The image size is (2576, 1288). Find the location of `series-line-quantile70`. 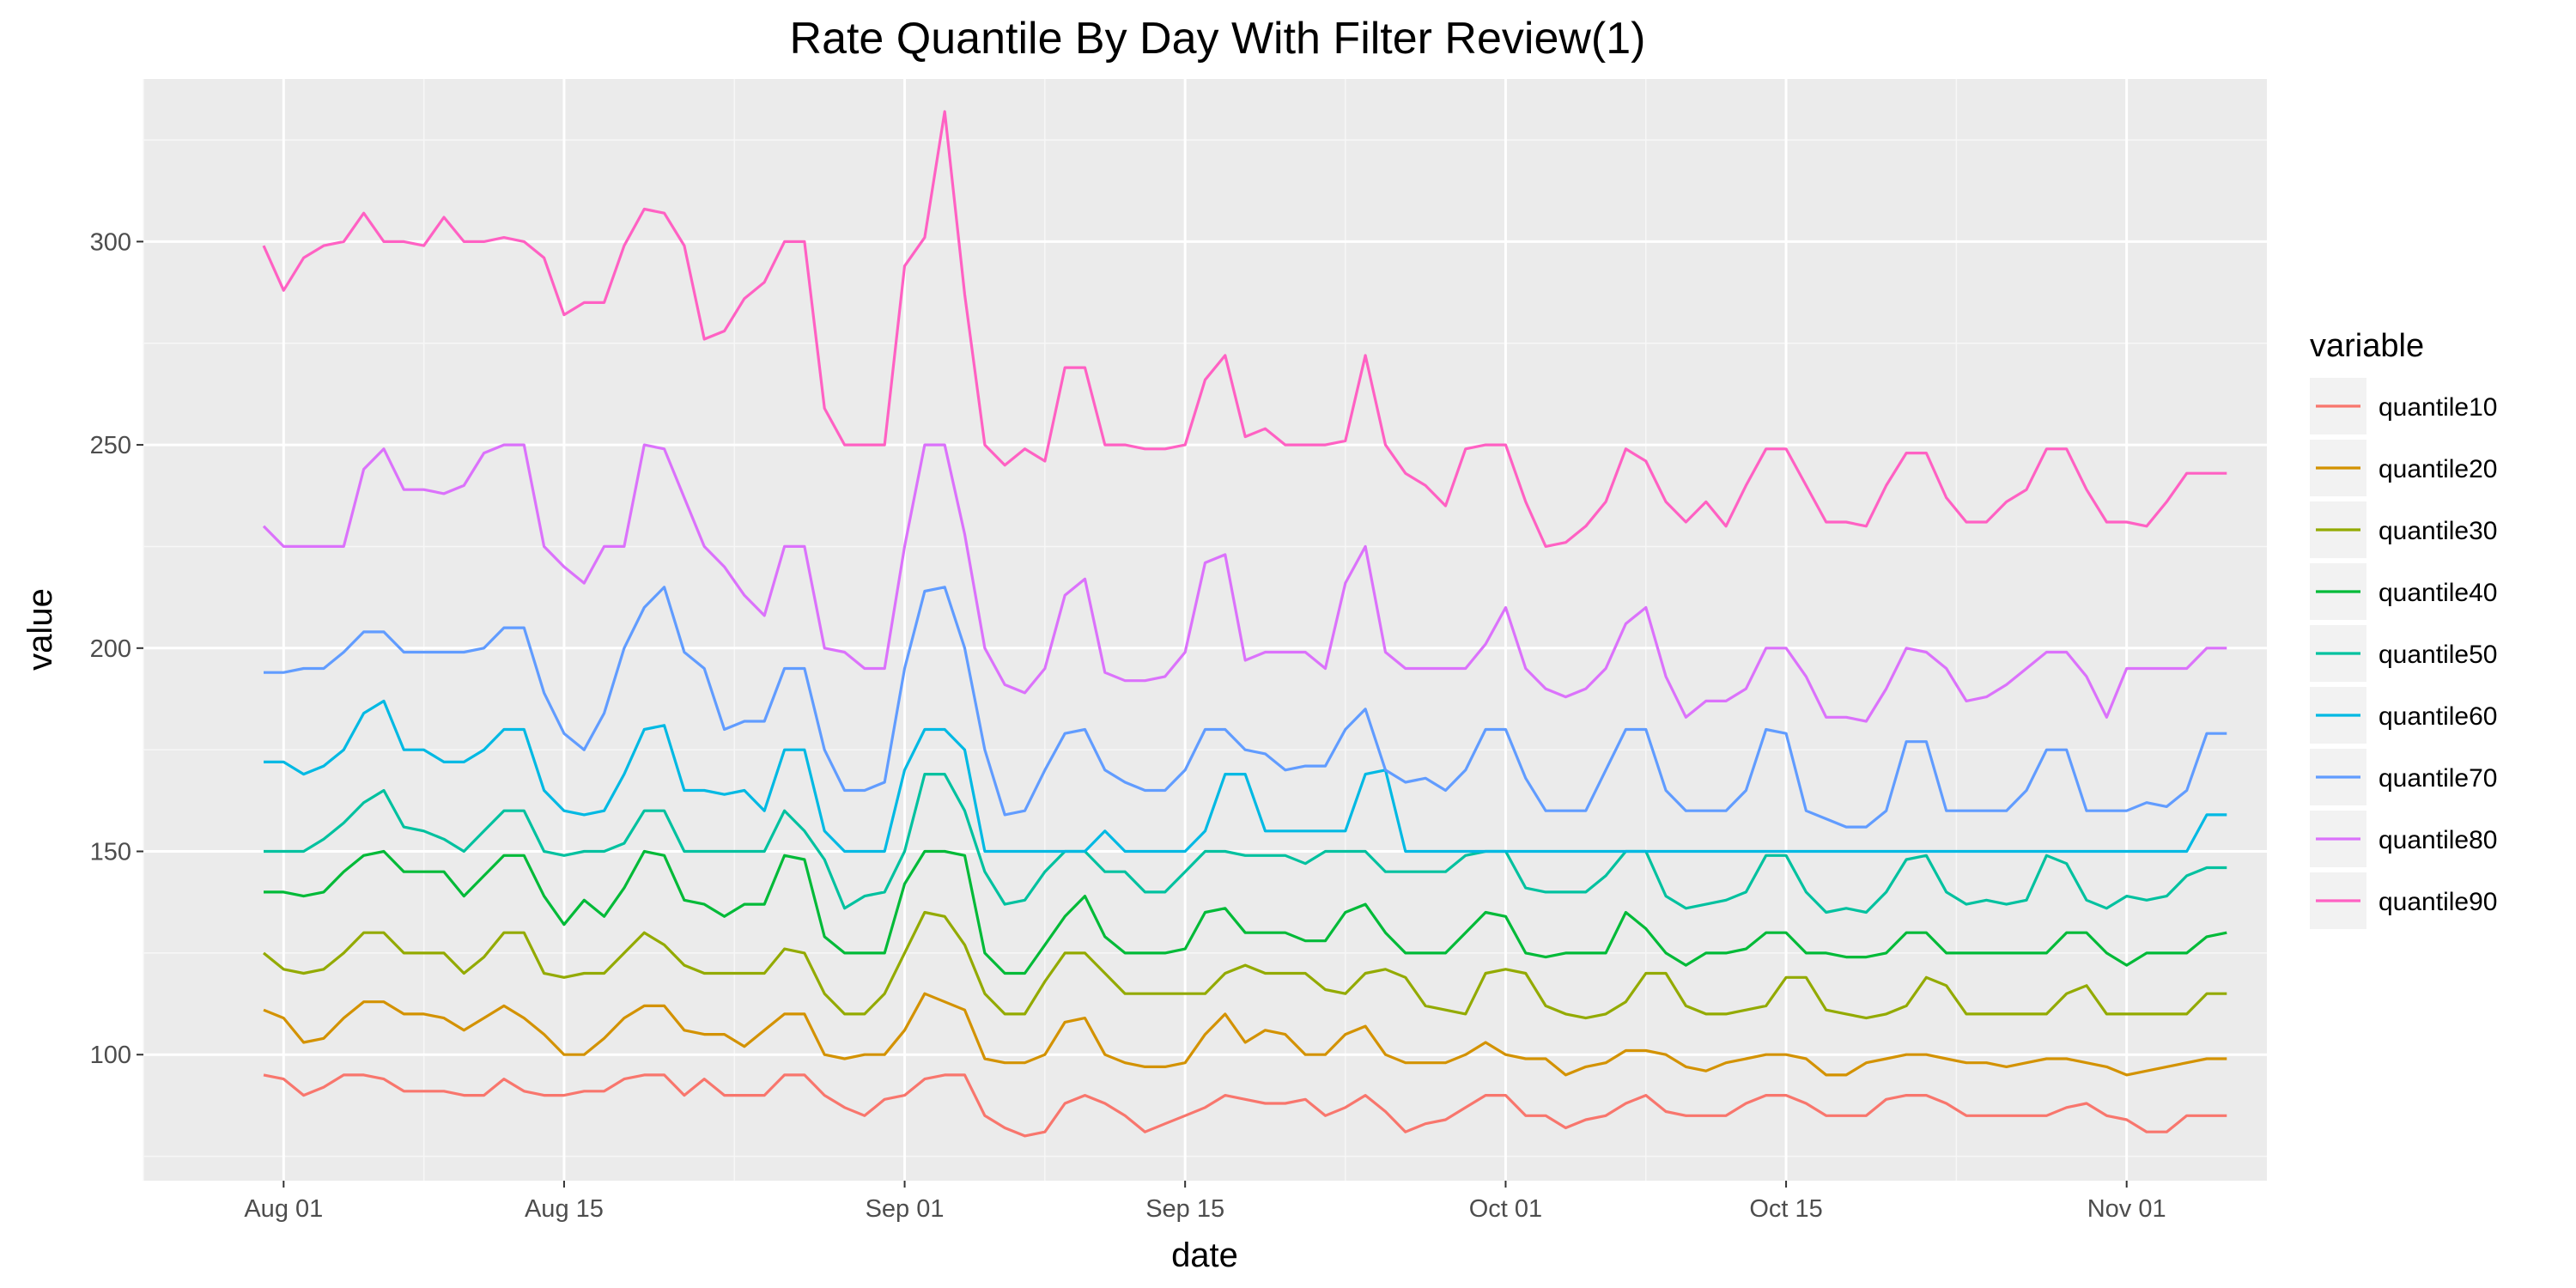

series-line-quantile70 is located at coordinates (1246, 707).